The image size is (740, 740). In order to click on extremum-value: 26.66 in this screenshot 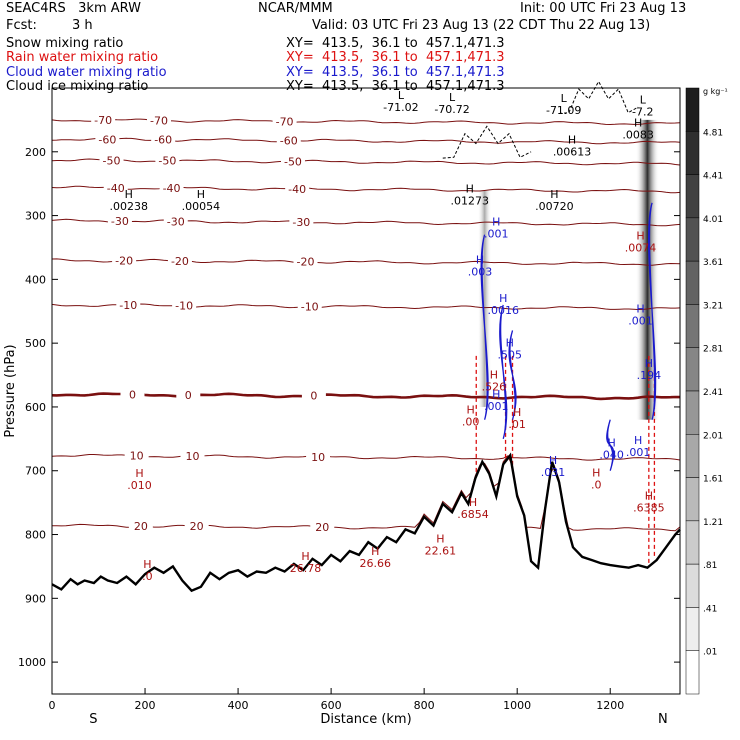, I will do `click(376, 563)`.